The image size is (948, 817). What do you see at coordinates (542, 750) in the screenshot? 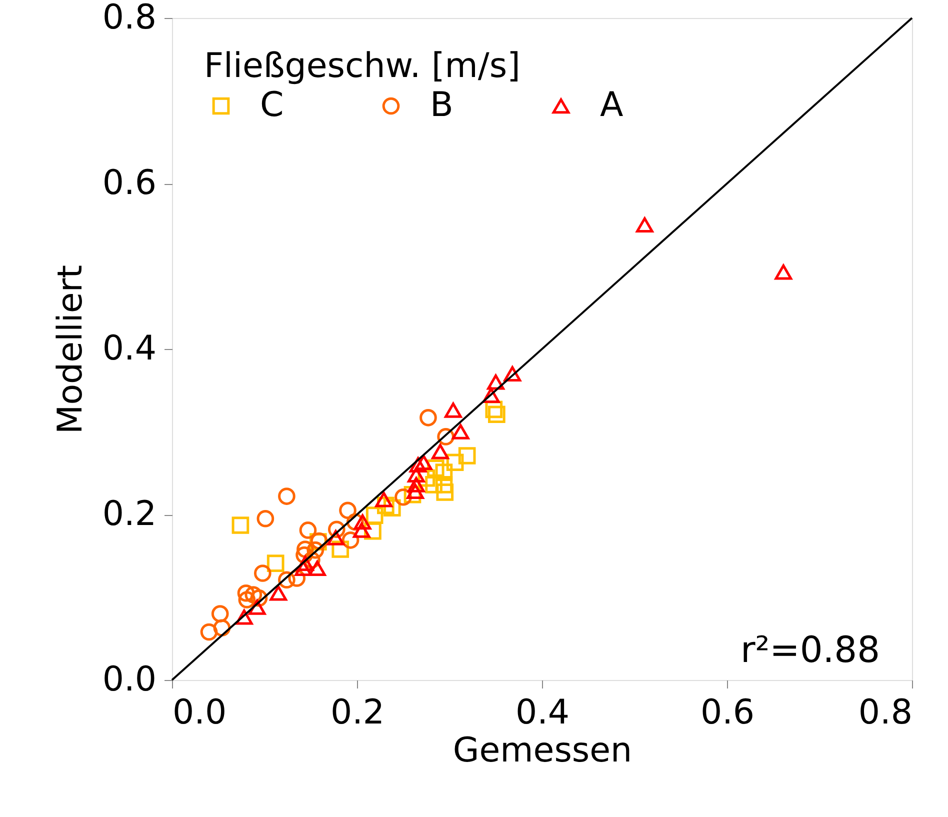
I see `x-axis-title: Gemessen` at bounding box center [542, 750].